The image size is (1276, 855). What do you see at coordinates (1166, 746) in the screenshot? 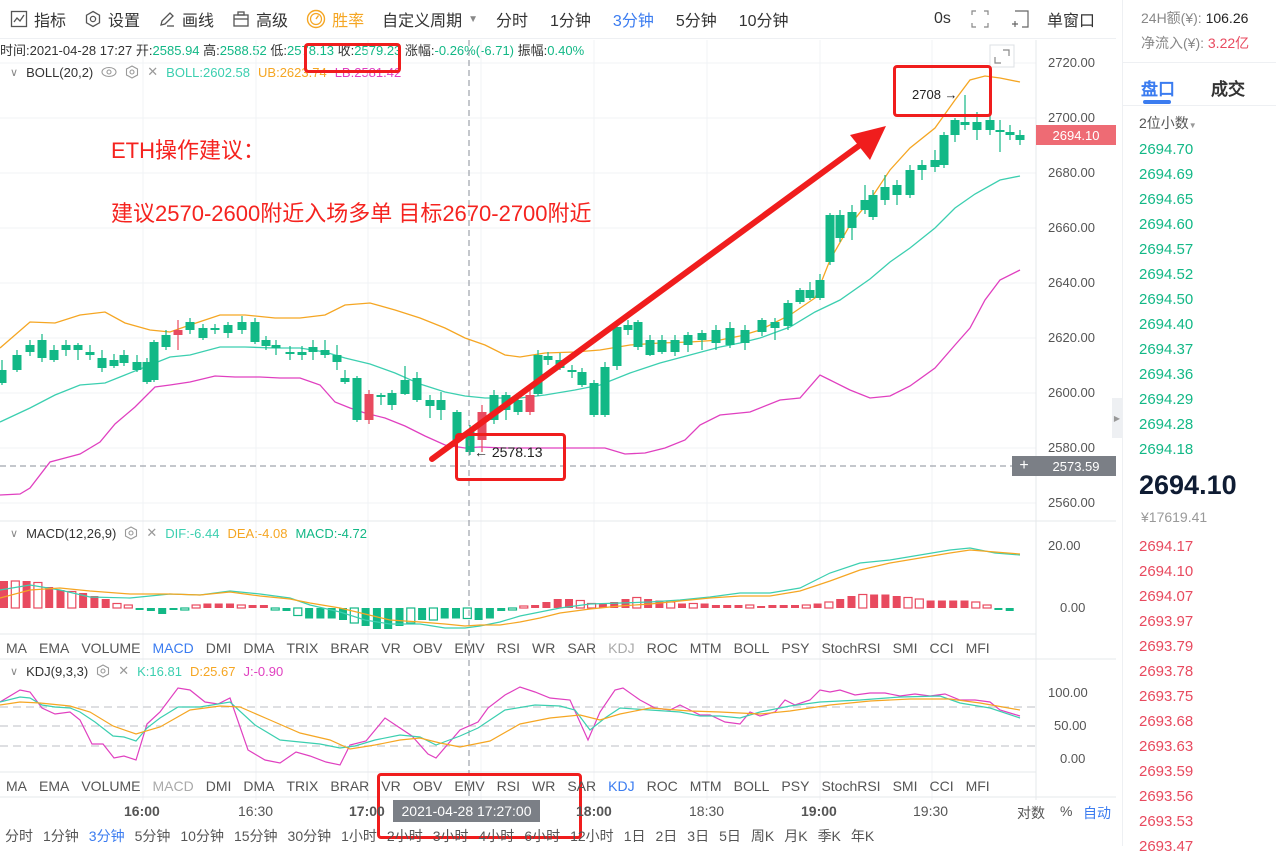
I see `bid-price-row: 2693.63` at bounding box center [1166, 746].